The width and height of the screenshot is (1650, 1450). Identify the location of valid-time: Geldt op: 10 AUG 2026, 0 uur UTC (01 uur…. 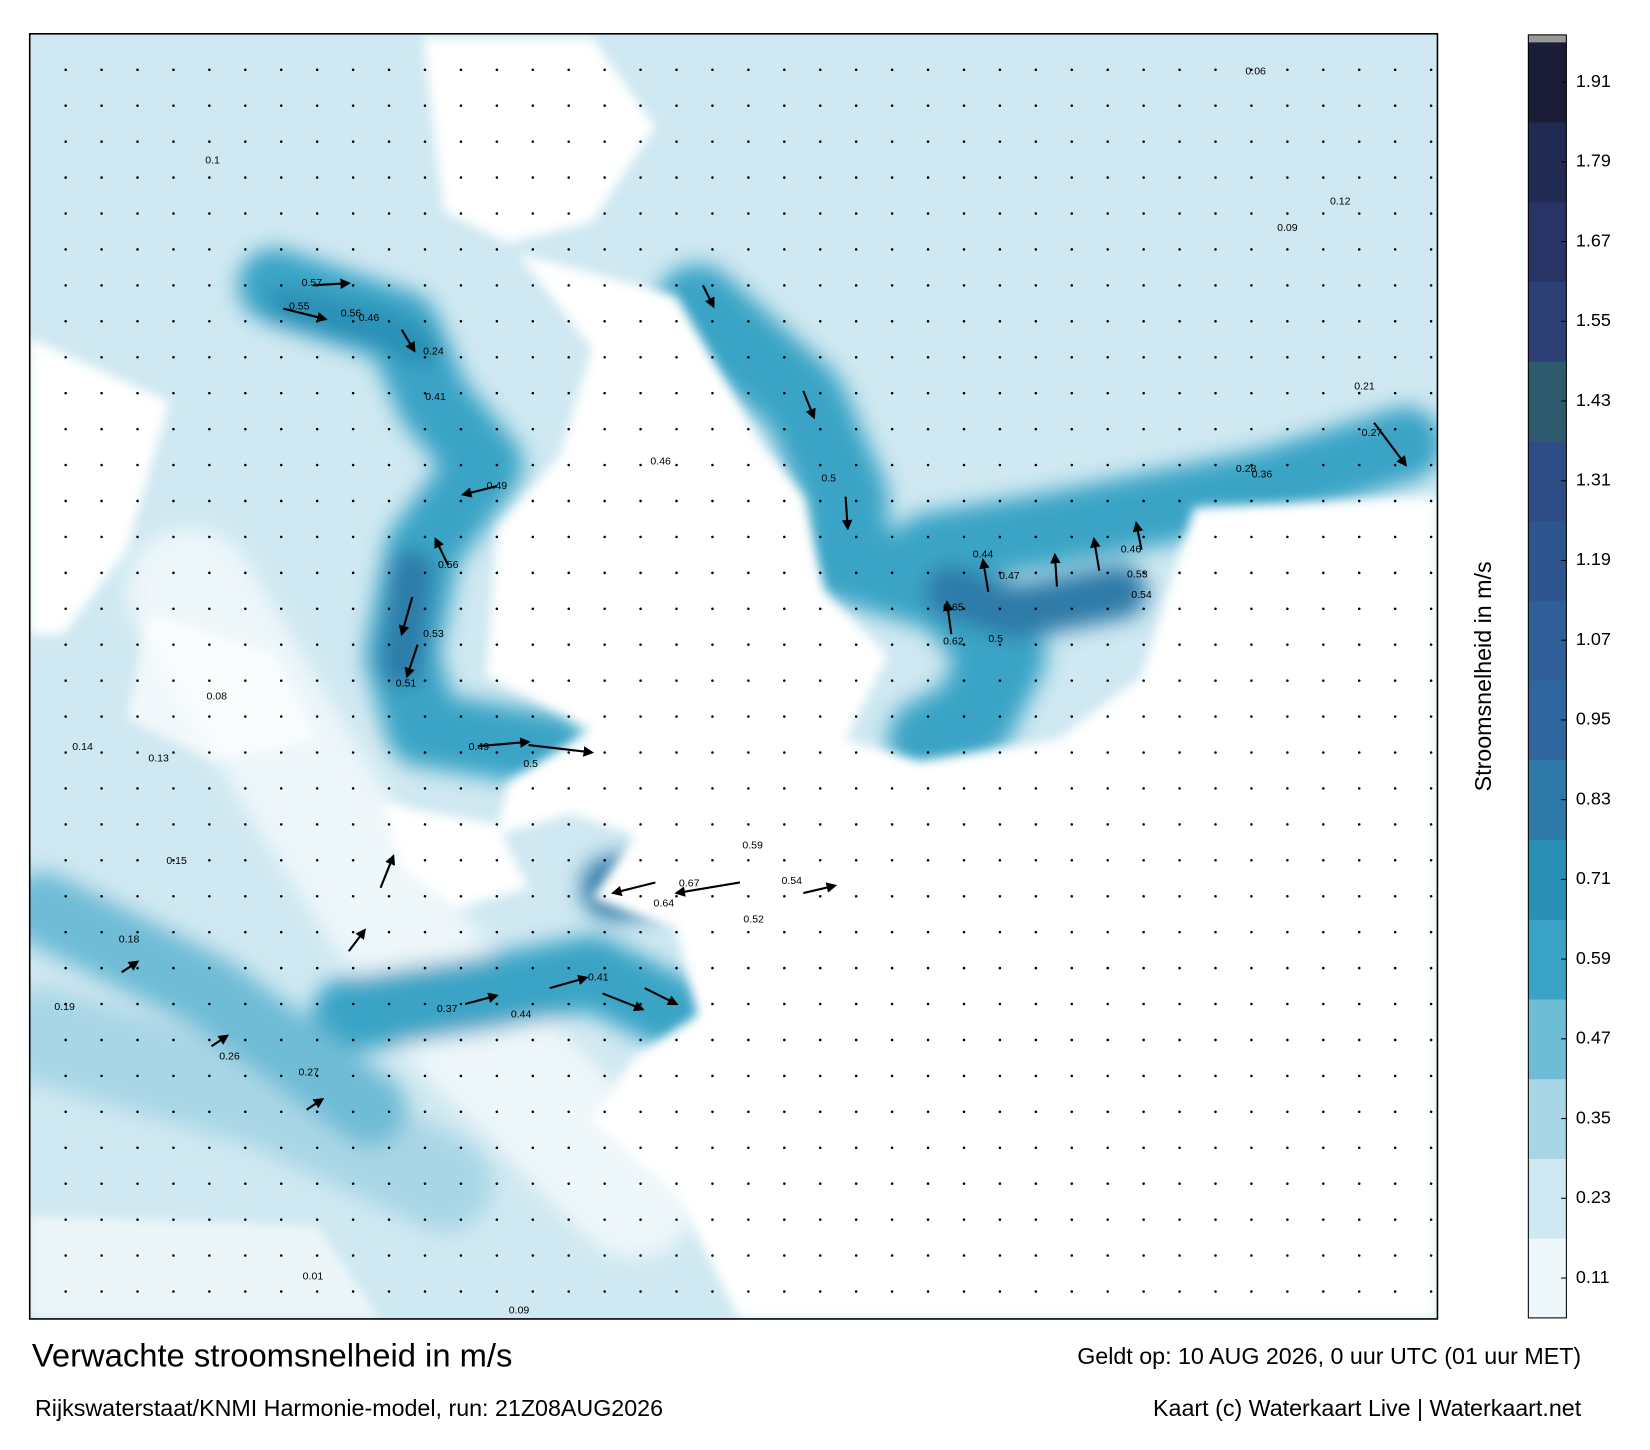
(1329, 1356).